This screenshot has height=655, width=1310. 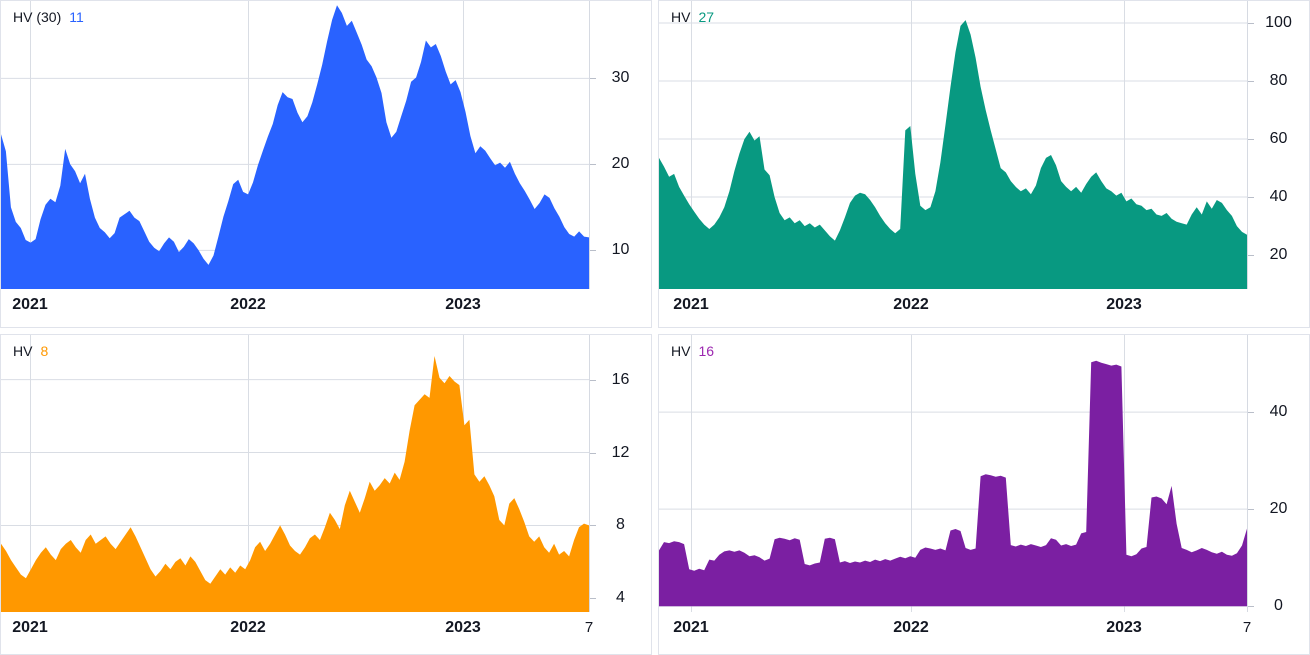 What do you see at coordinates (706, 17) in the screenshot?
I see `legend-value: 27` at bounding box center [706, 17].